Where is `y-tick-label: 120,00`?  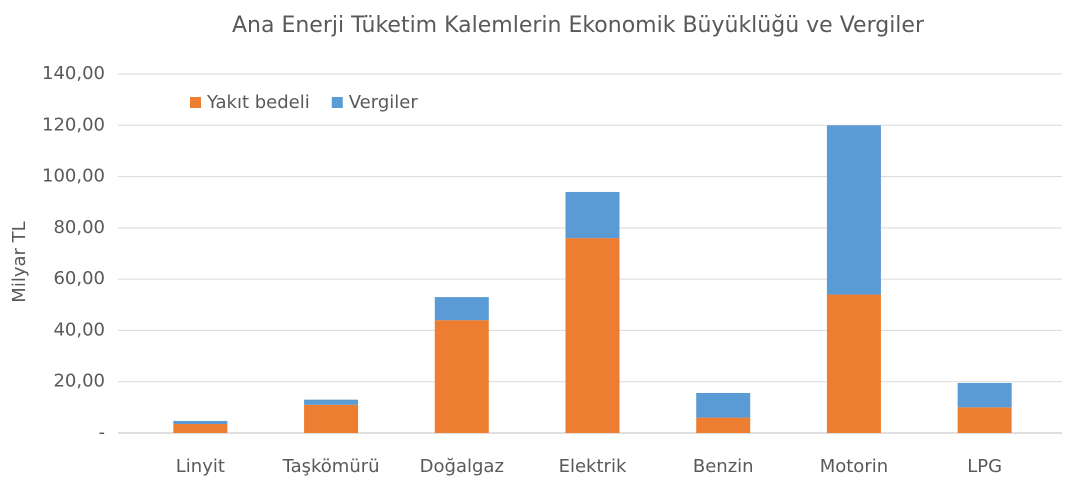
y-tick-label: 120,00 is located at coordinates (73, 124).